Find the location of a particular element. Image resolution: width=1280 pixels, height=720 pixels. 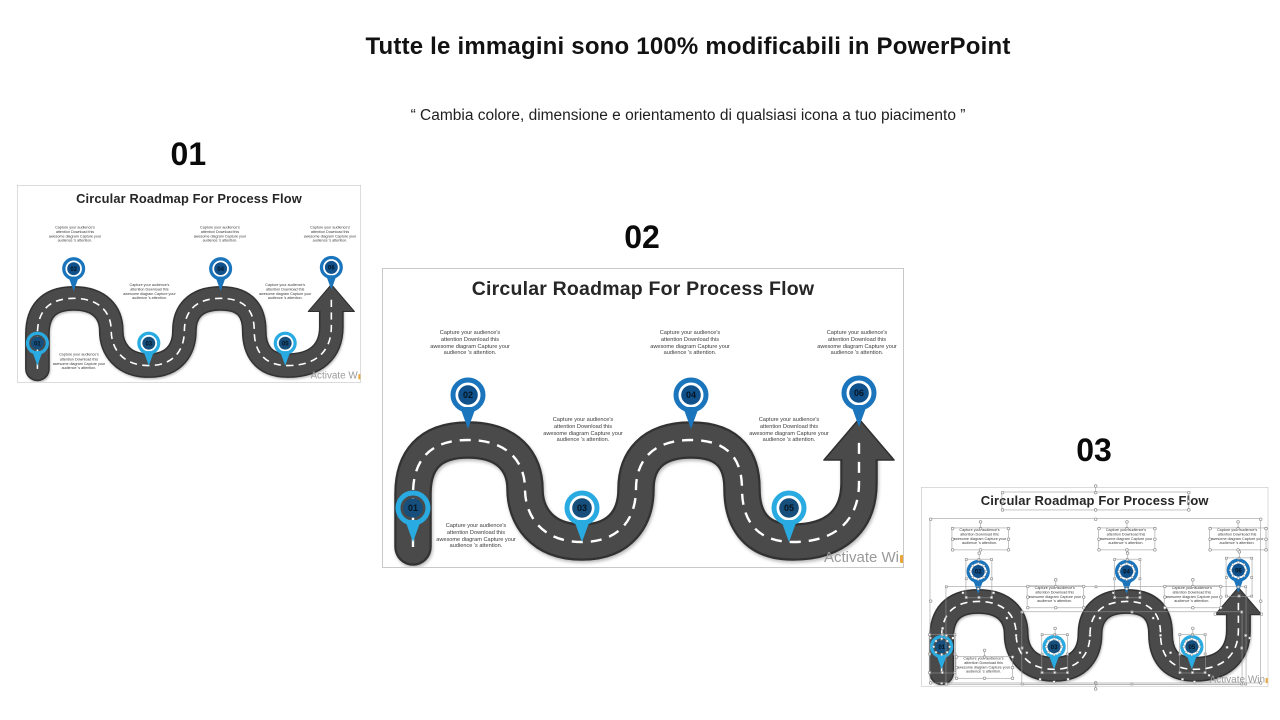

pin-03: 03 is located at coordinates (582, 516).